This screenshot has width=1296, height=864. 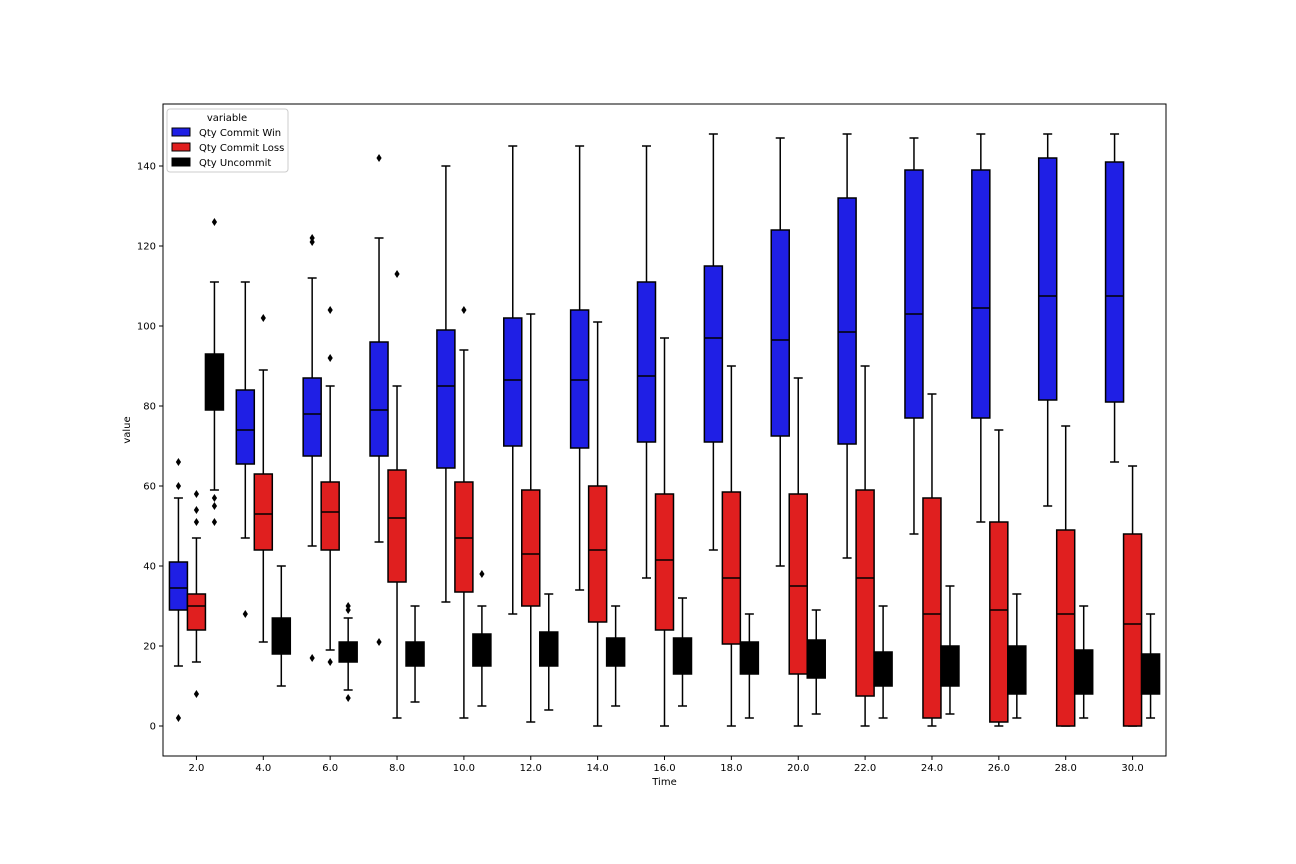 I want to click on box-qty-commit-win-10.0, so click(x=446, y=384).